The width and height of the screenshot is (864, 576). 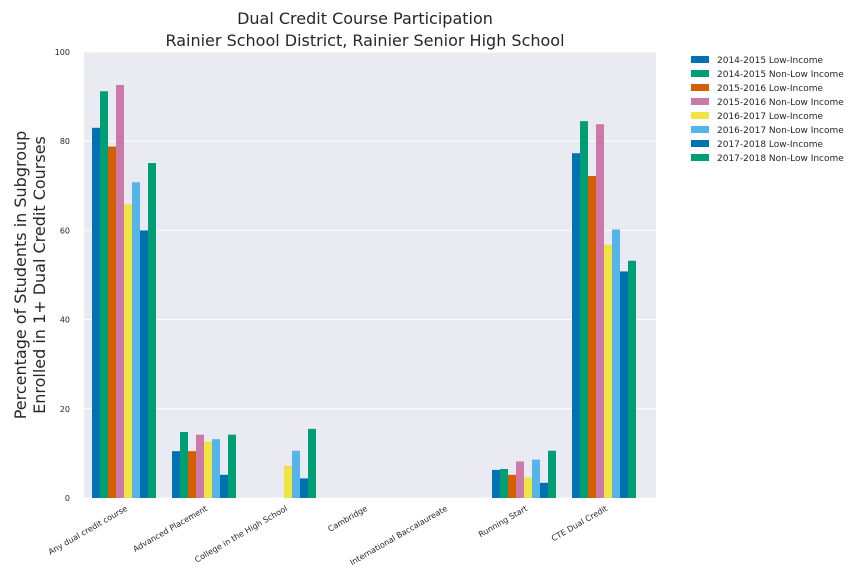 I want to click on x-tick-label: College in the High School, so click(x=241, y=534).